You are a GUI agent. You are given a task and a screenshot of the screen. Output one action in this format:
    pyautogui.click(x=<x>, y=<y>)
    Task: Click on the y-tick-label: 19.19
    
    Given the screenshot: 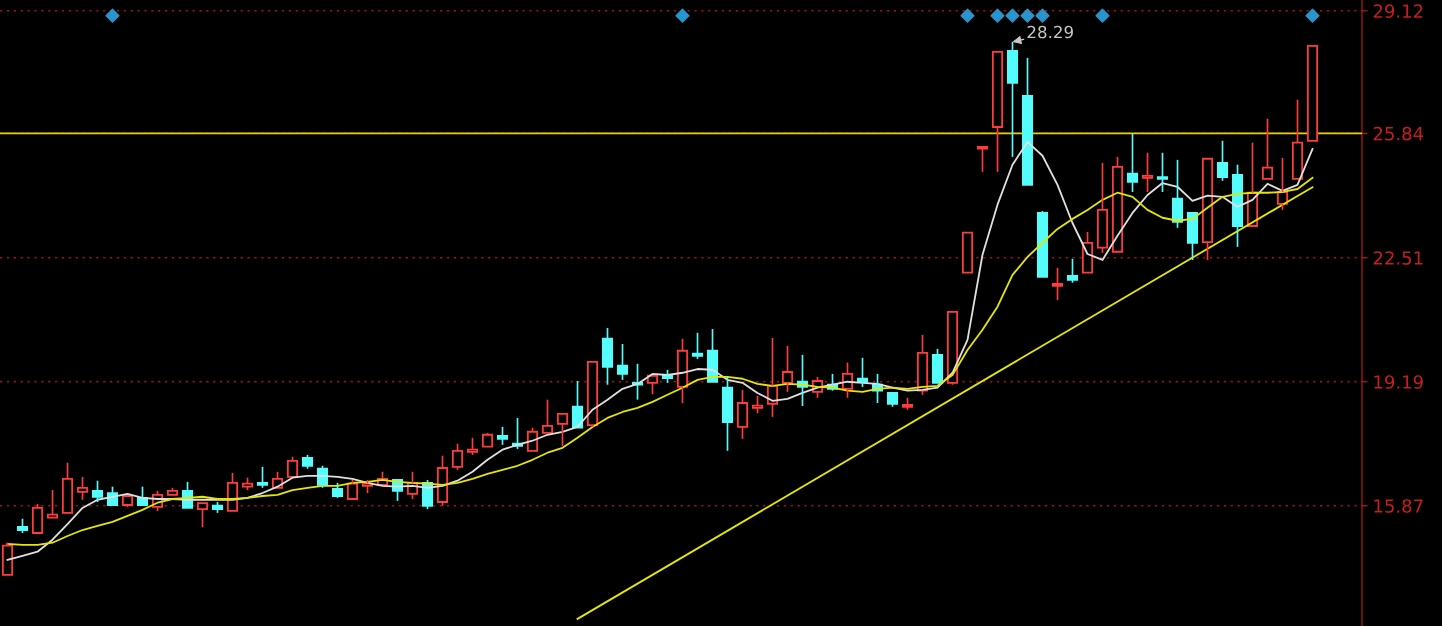 What is the action you would take?
    pyautogui.click(x=1398, y=382)
    